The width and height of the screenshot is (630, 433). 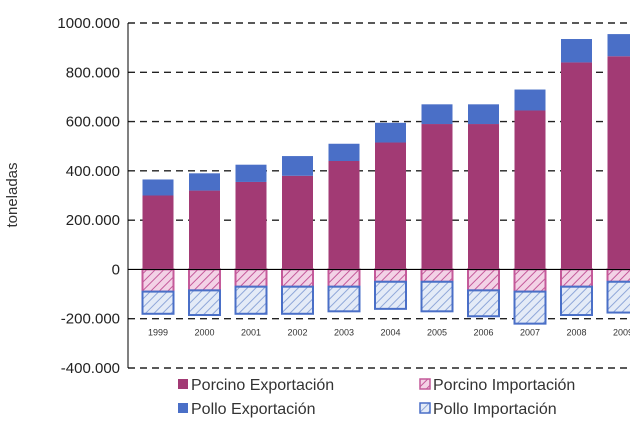 I want to click on bar-pollo-importaci-n-2009, so click(x=618, y=297).